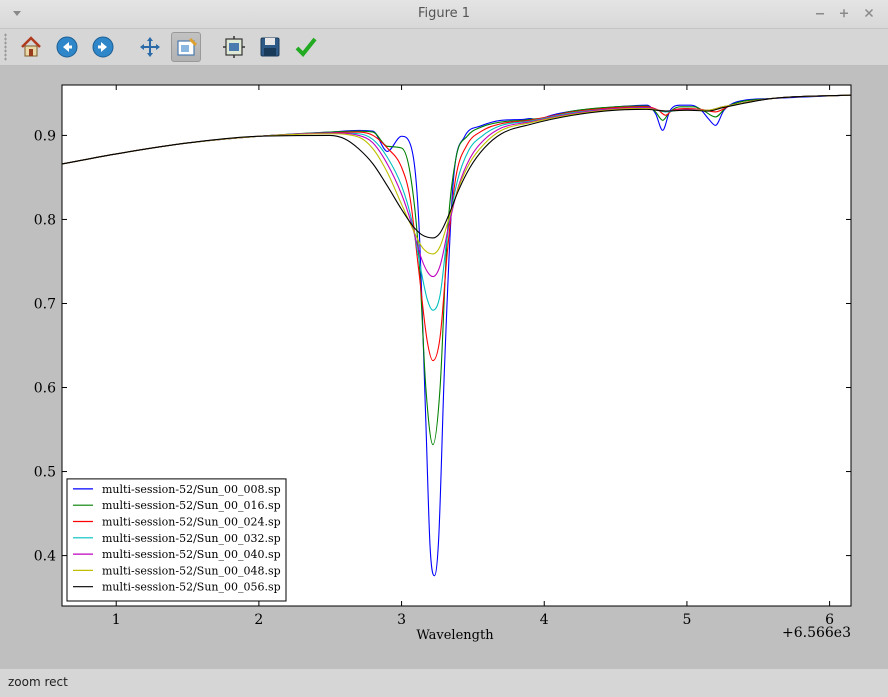 The width and height of the screenshot is (888, 697). I want to click on x-tick-label: 5, so click(686, 620).